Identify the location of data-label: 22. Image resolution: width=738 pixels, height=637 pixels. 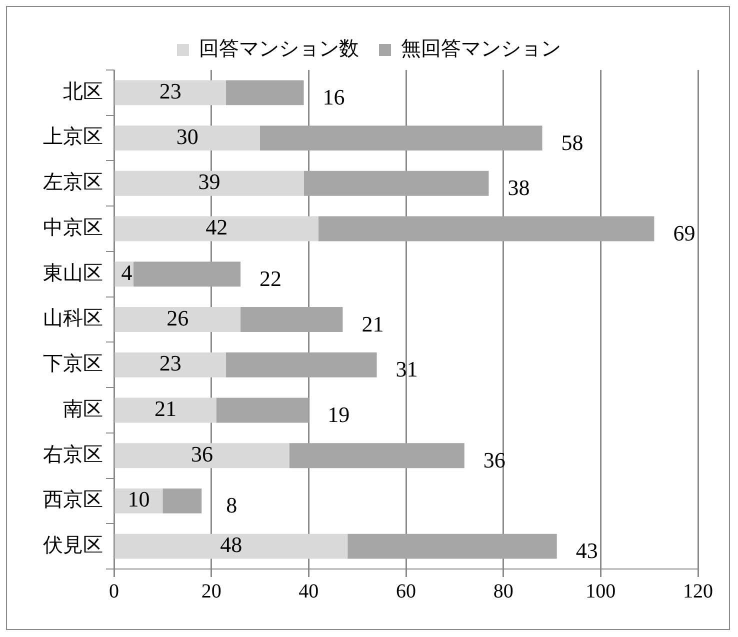
(271, 278).